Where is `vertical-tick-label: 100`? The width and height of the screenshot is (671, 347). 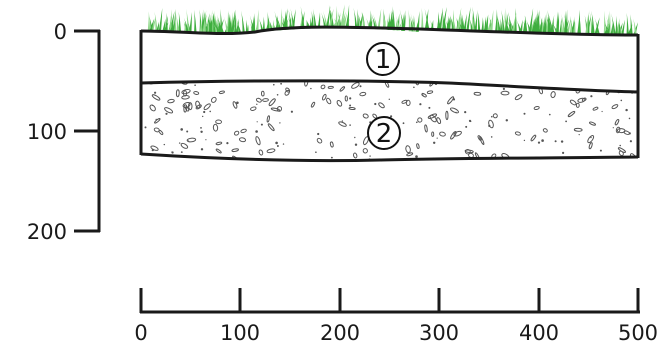
vertical-tick-label: 100 is located at coordinates (47, 132).